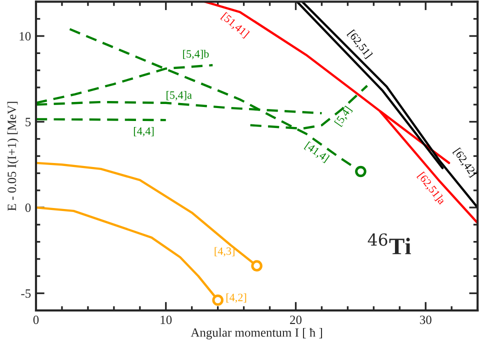  I want to click on series-label: [4,4], so click(144, 131).